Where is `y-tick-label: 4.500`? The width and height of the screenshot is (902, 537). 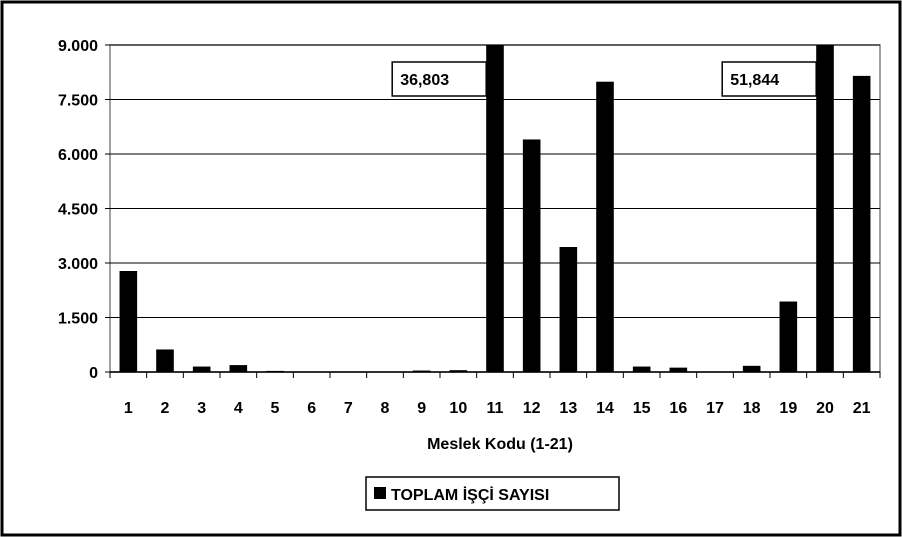
y-tick-label: 4.500 is located at coordinates (78, 210).